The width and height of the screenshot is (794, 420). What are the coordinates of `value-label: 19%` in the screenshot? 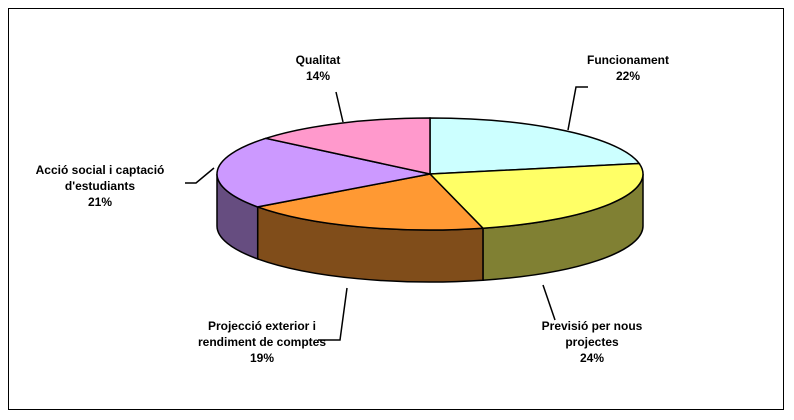 It's located at (262, 358).